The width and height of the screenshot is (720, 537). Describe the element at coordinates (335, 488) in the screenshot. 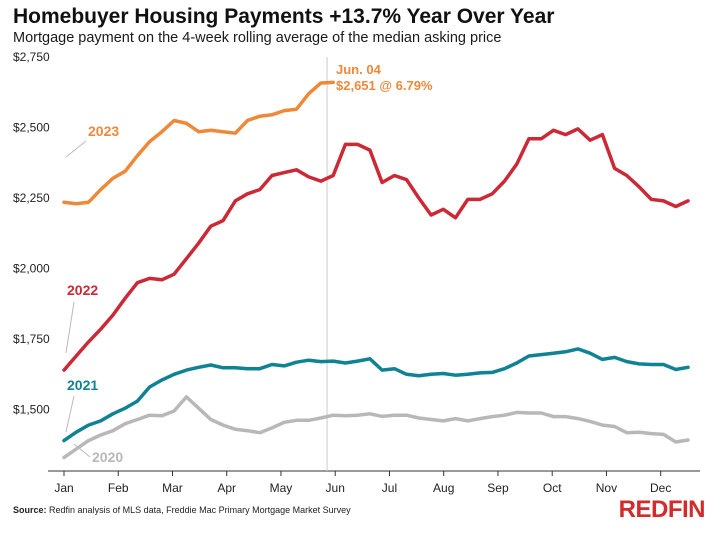

I see `x-tick-label: Jun` at that location.